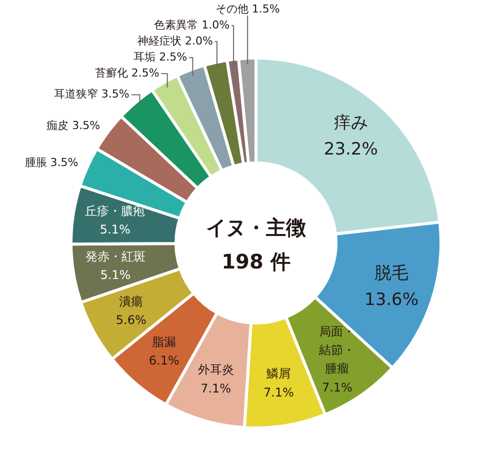 The height and width of the screenshot is (449, 480). What do you see at coordinates (256, 261) in the screenshot?
I see `text: 198 件` at bounding box center [256, 261].